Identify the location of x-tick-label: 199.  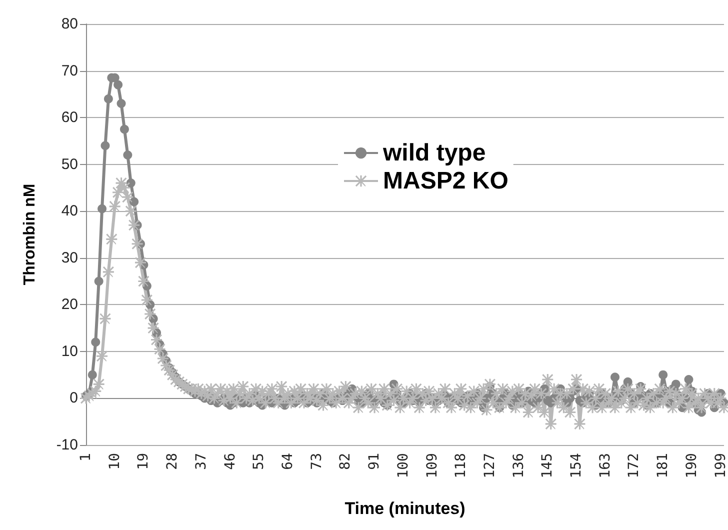
(720, 465).